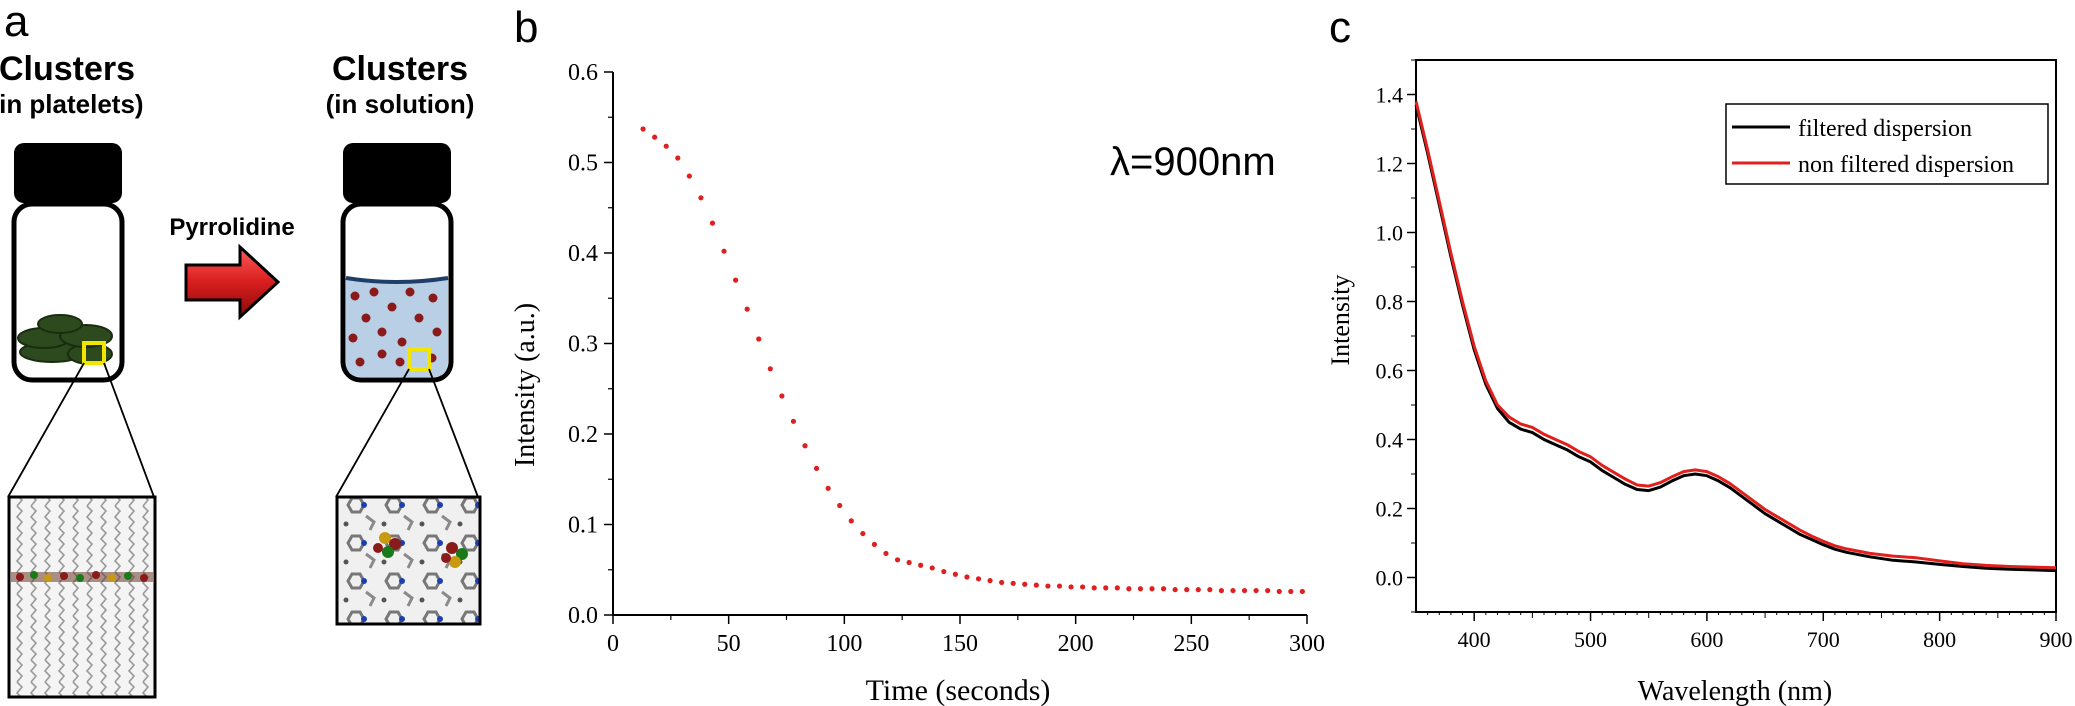 The height and width of the screenshot is (706, 2075). I want to click on x-tick-label-b: 250, so click(1191, 644).